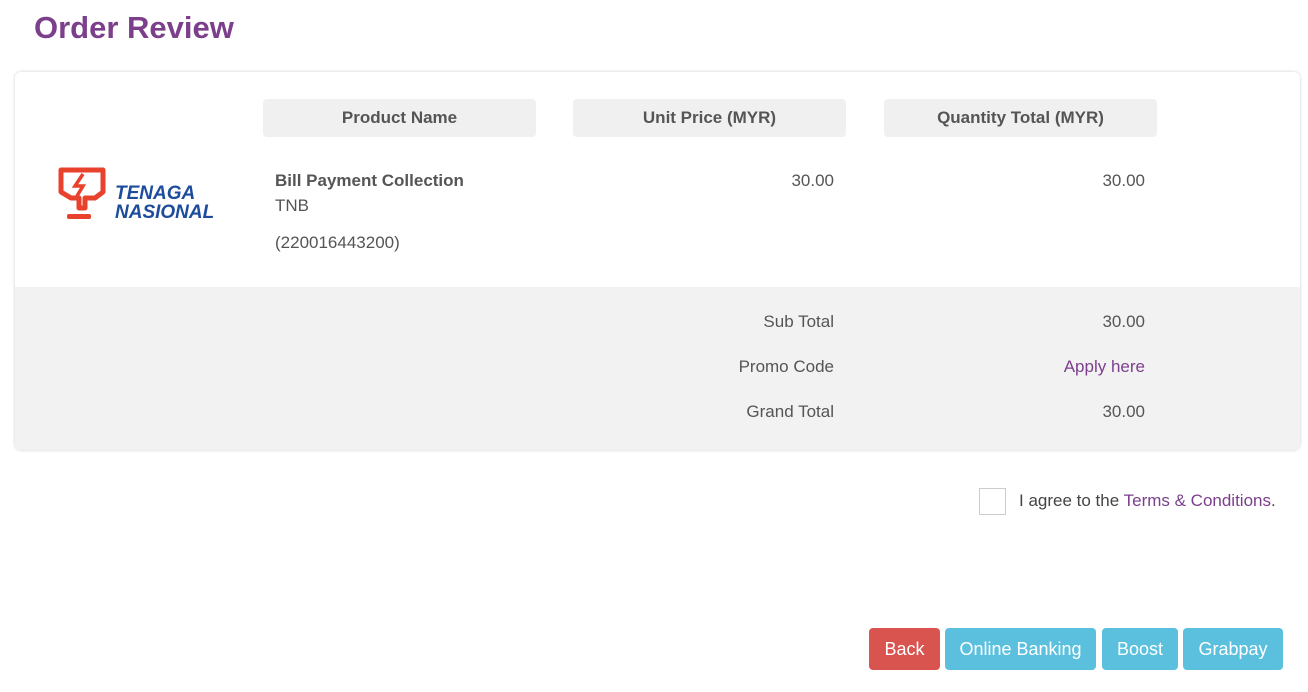 The height and width of the screenshot is (692, 1308). I want to click on header-product-name: Product Name, so click(399, 118).